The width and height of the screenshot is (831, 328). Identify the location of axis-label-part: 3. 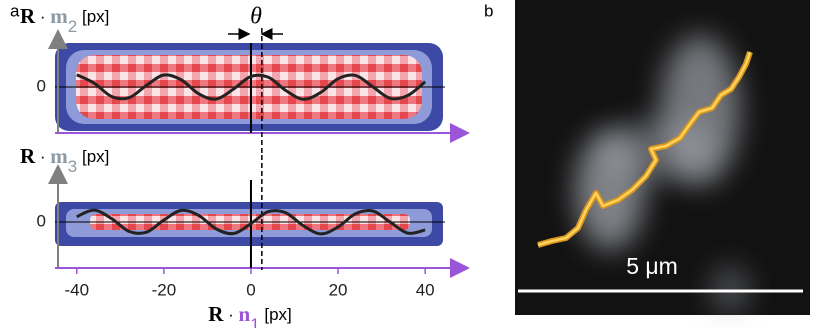
(72, 166).